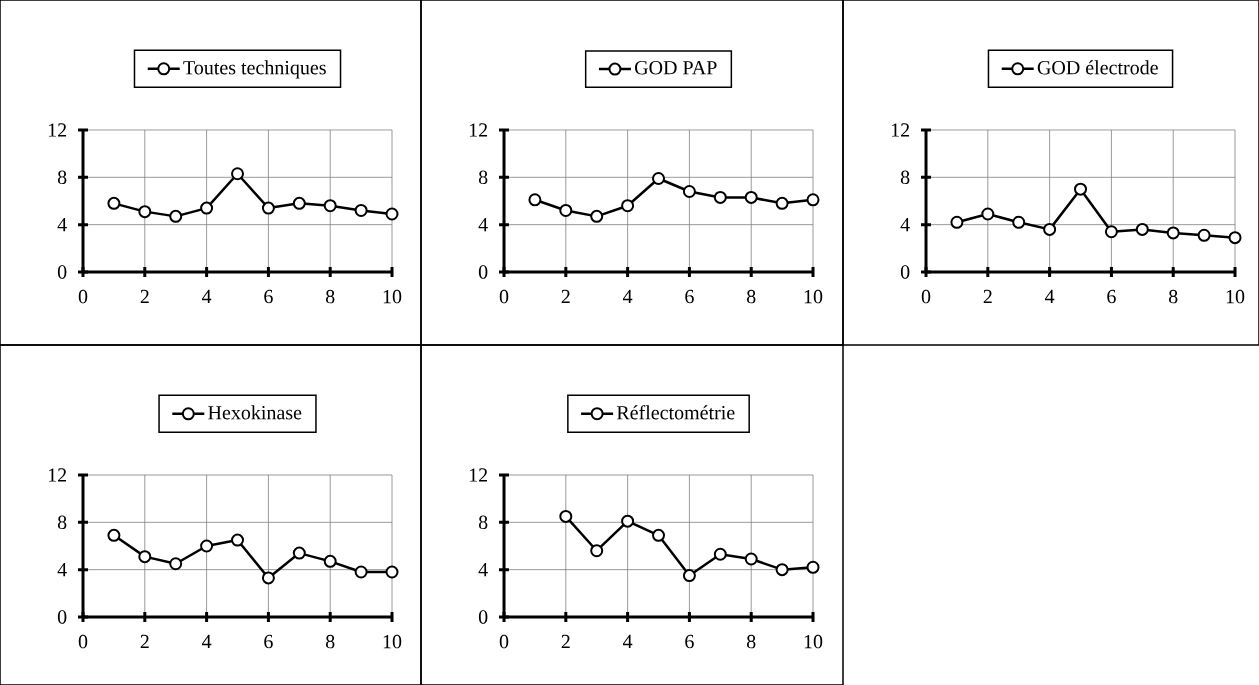  I want to click on legend-label: GOD électrode, so click(1097, 67).